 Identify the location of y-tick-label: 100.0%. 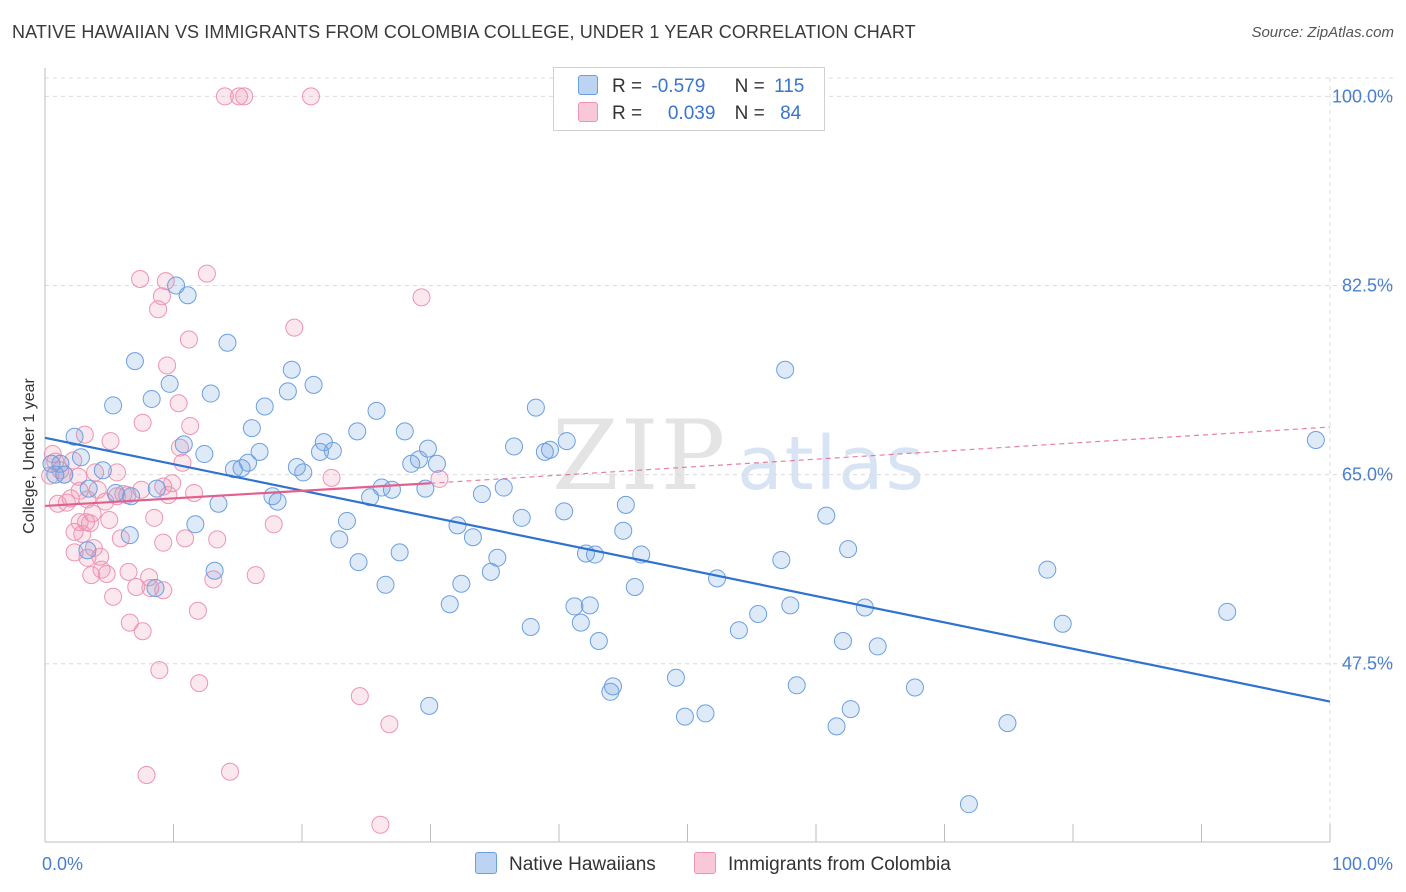
(1362, 96).